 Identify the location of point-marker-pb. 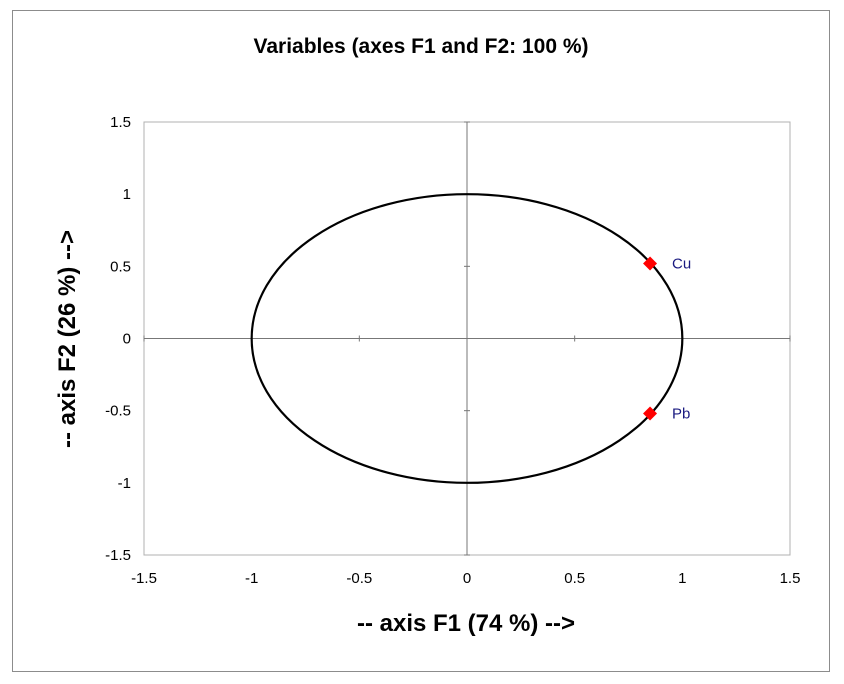
(650, 413).